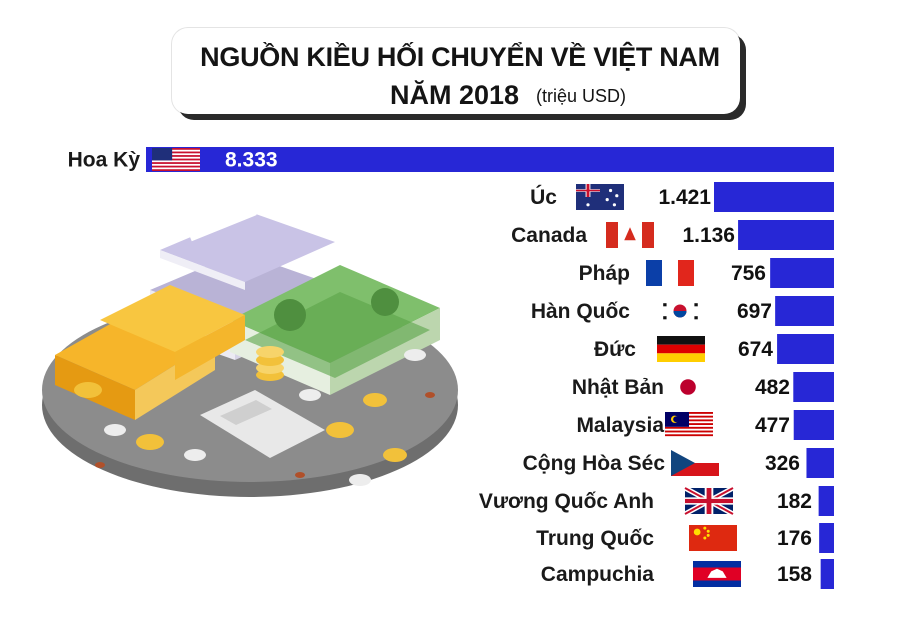 The image size is (900, 638). What do you see at coordinates (595, 538) in the screenshot?
I see `category-label: Trung Quốc` at bounding box center [595, 538].